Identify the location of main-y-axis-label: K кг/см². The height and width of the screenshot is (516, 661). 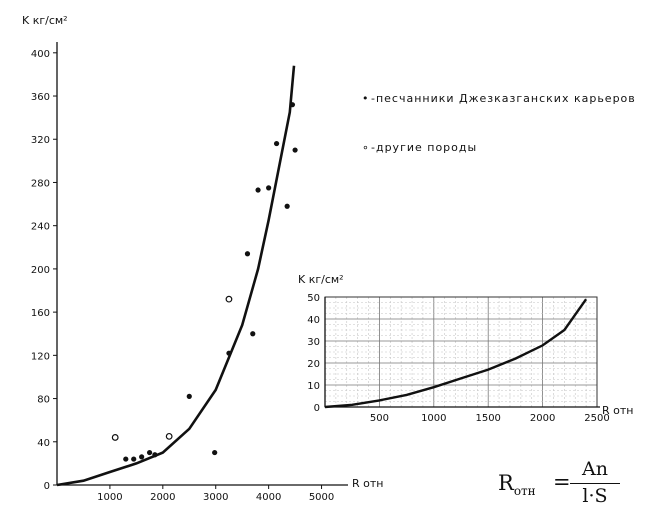
(45, 20).